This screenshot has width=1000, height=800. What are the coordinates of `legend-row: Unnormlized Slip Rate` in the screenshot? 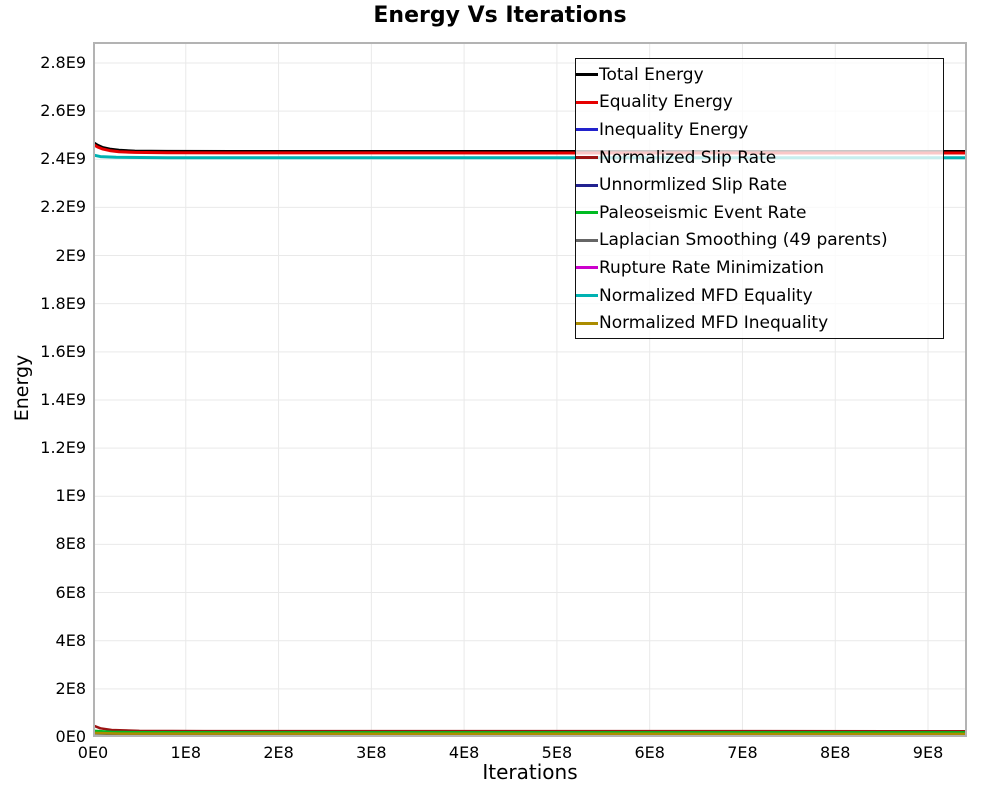 It's located at (759, 185).